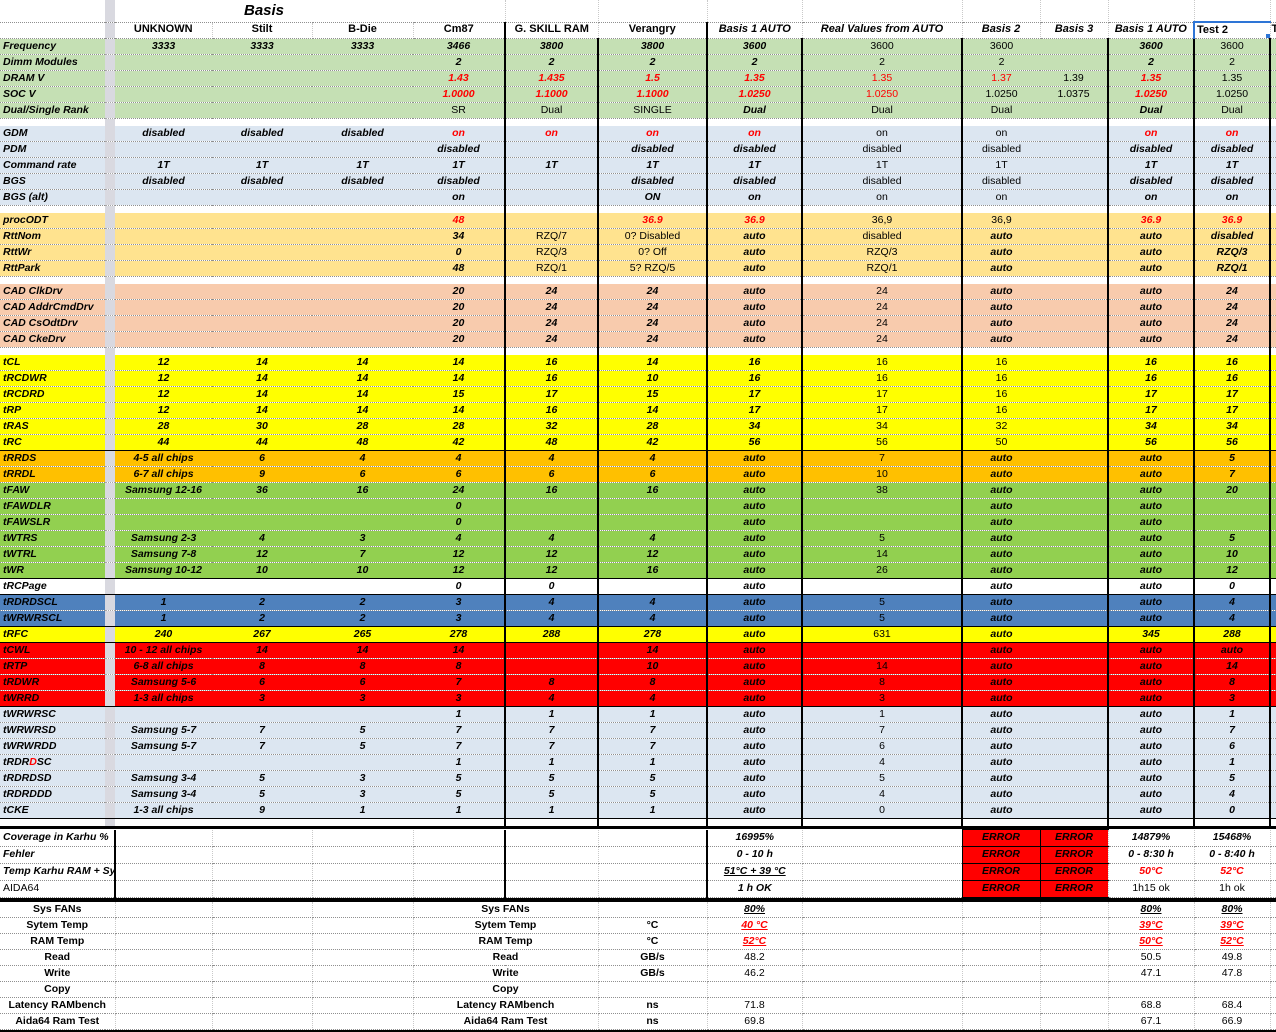 This screenshot has width=1276, height=1032. I want to click on row-label-trdrddd: tRDRDDD, so click(52, 795).